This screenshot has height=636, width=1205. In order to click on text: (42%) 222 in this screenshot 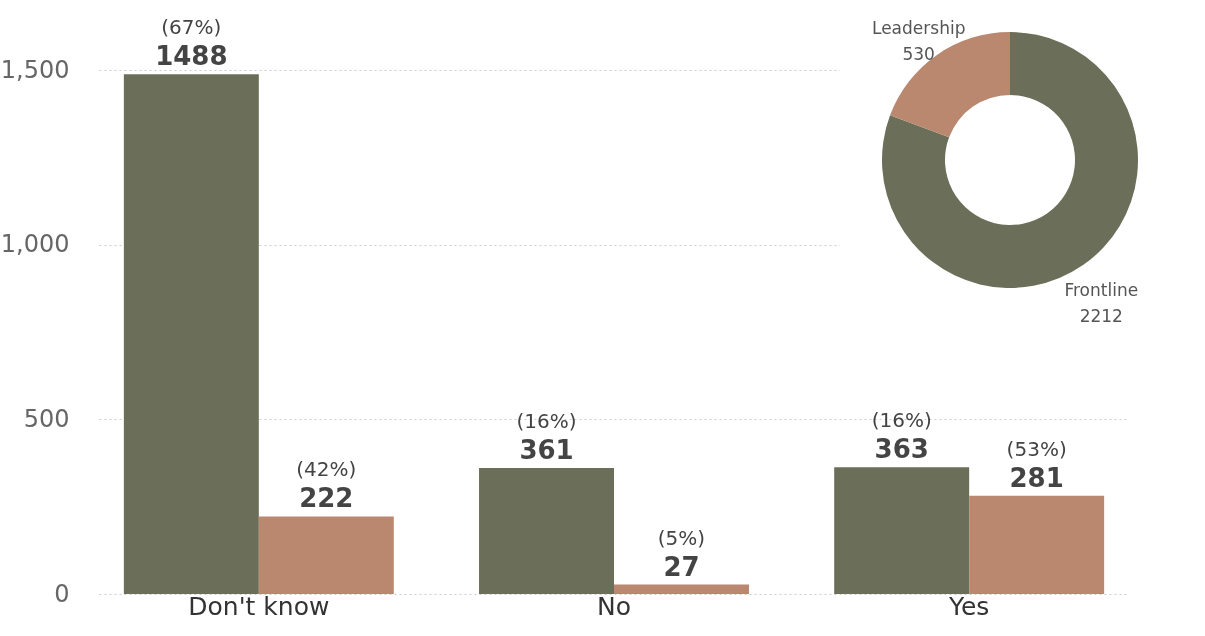, I will do `click(326, 485)`.